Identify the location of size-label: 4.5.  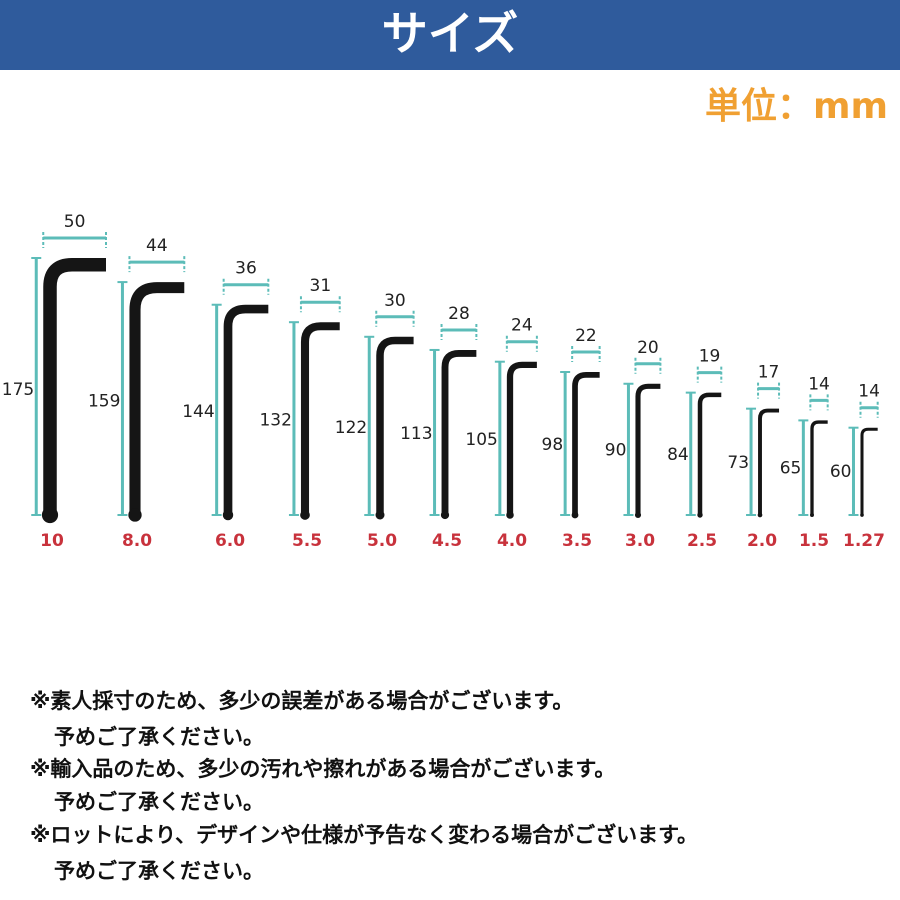
(447, 541).